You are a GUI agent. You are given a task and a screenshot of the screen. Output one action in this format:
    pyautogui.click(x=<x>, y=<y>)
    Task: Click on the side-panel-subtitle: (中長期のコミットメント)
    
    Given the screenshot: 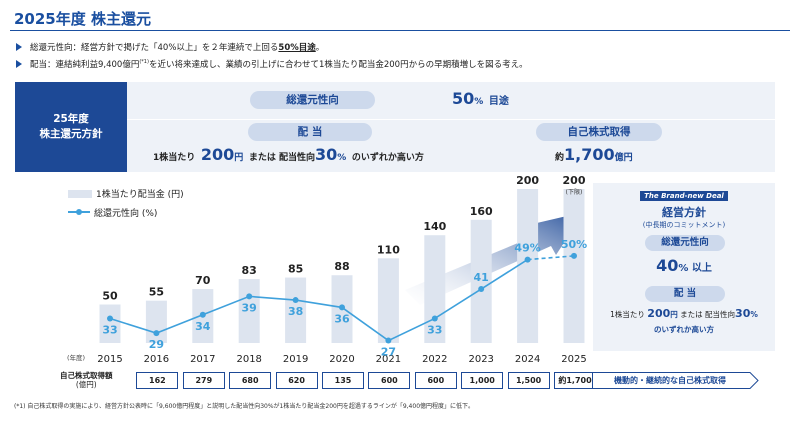 What is the action you would take?
    pyautogui.click(x=684, y=225)
    